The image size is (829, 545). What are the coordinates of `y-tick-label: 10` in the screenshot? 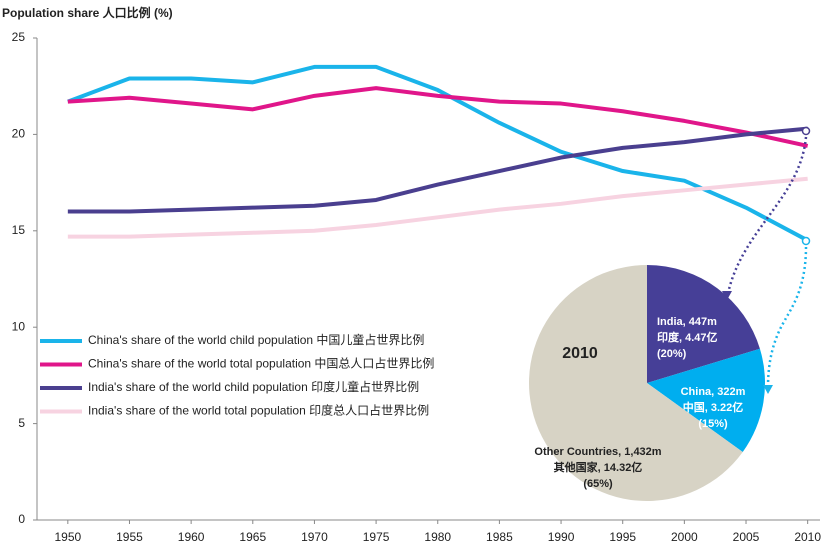 It's located at (19, 326).